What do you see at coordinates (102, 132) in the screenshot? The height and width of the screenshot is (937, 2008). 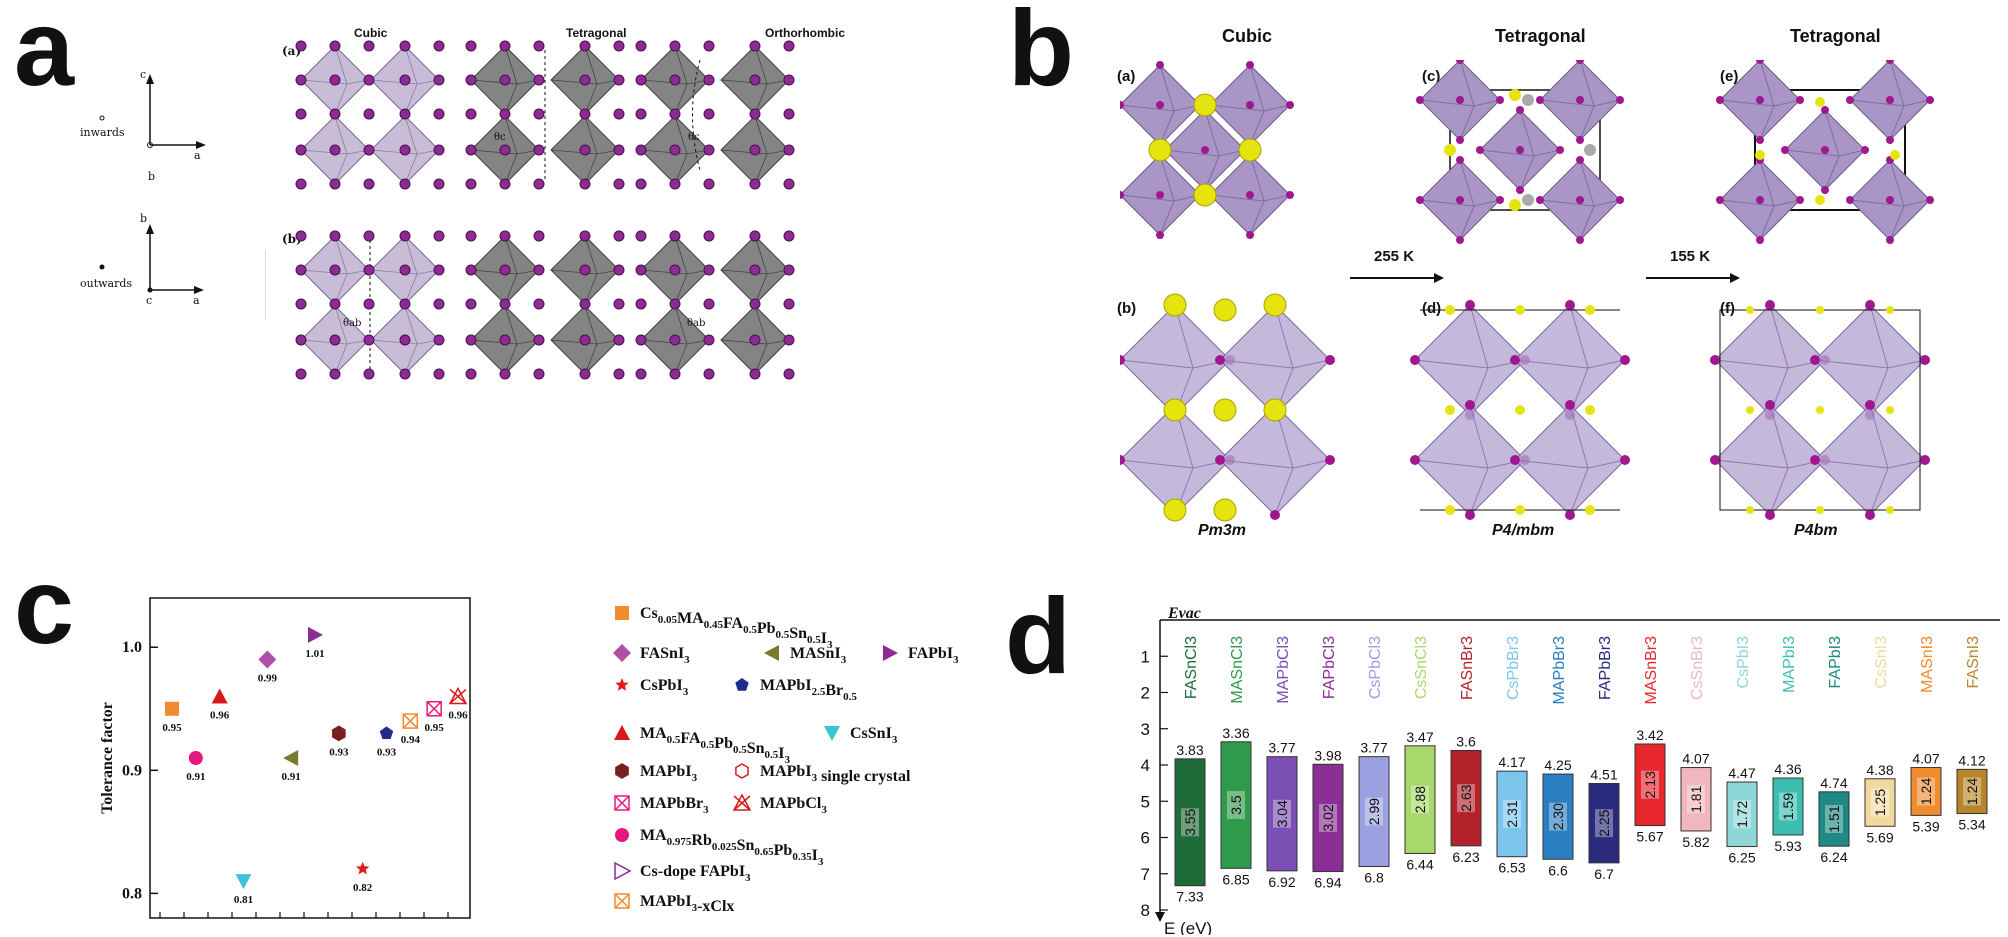 I see `axis-top-note: inwards` at bounding box center [102, 132].